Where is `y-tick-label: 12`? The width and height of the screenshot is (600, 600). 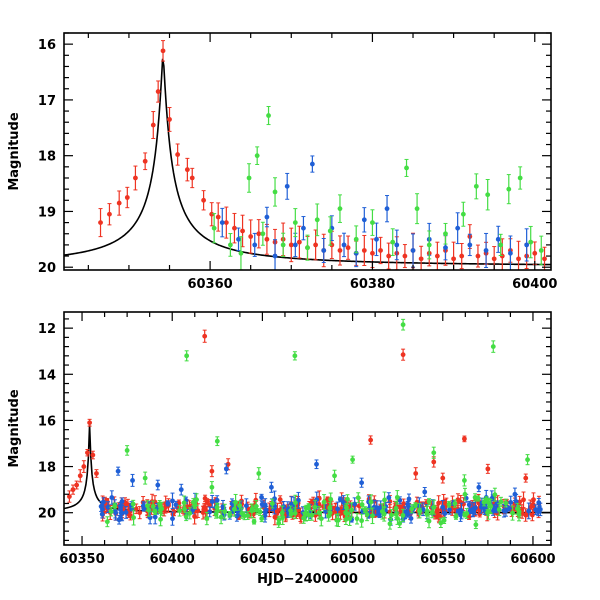 y-tick-label: 12 is located at coordinates (47, 329).